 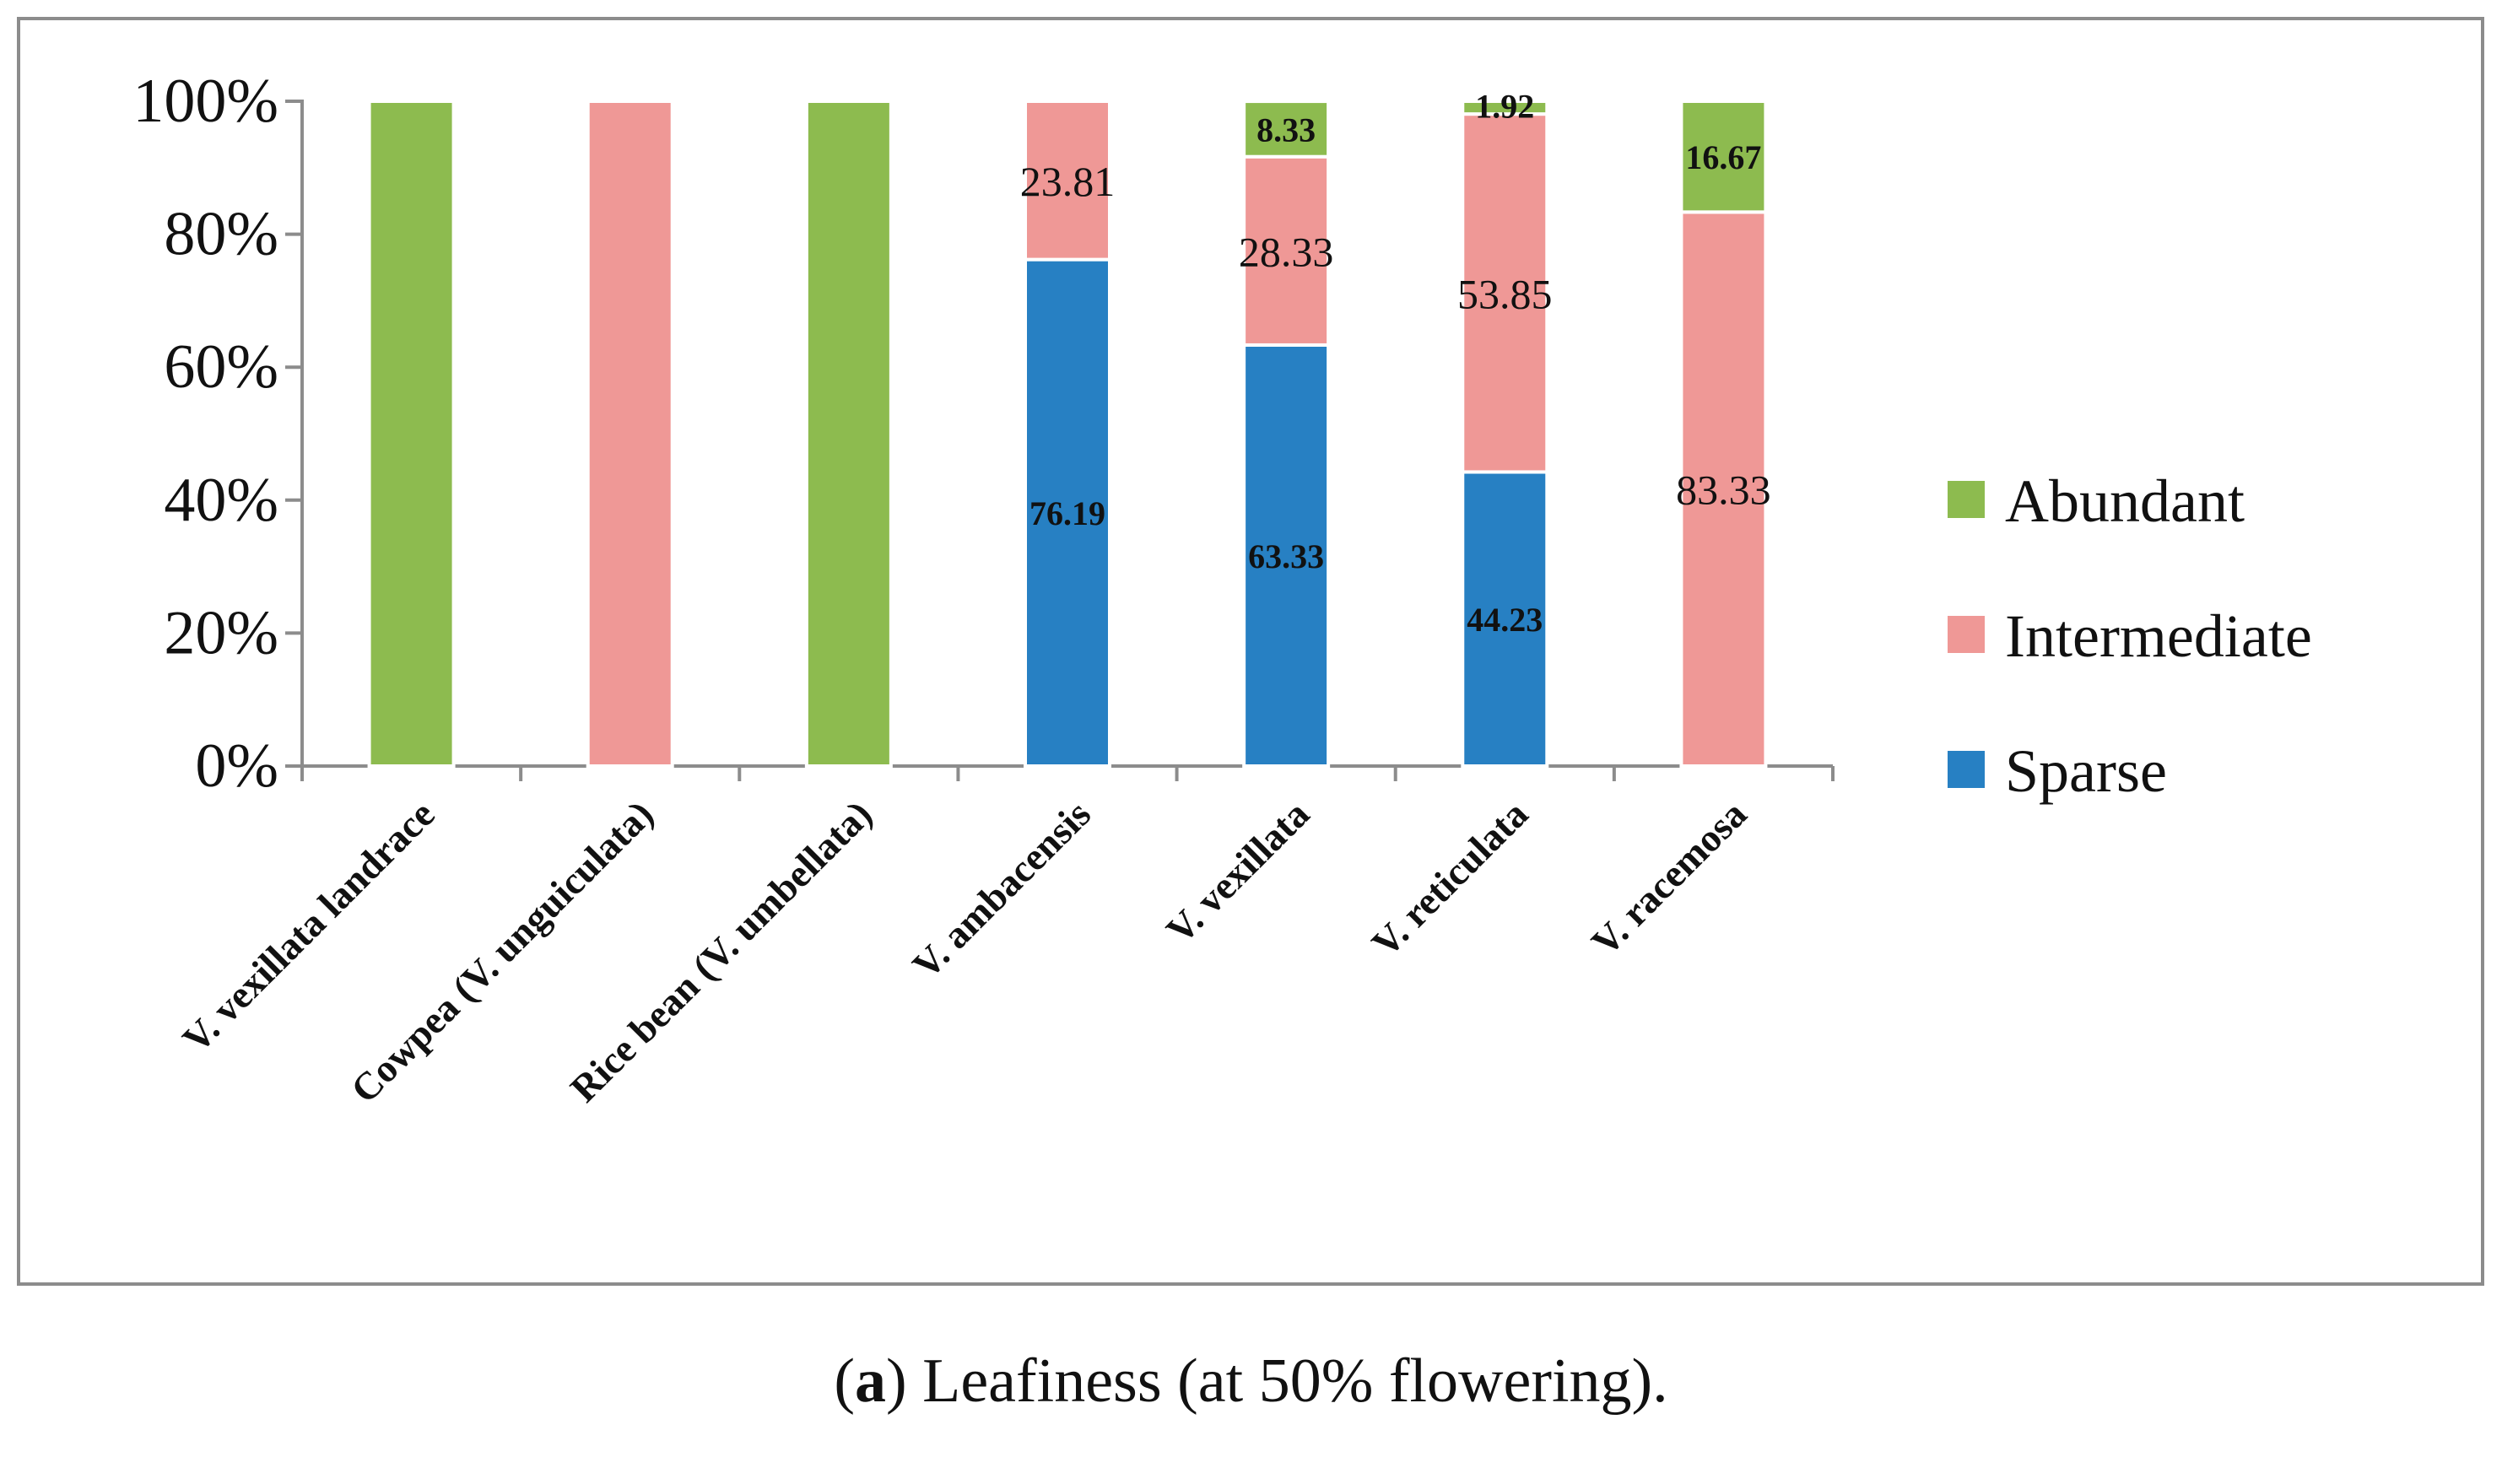 I want to click on caption-text: ) Leafiness (at 50% flowering)., so click(x=1277, y=1381).